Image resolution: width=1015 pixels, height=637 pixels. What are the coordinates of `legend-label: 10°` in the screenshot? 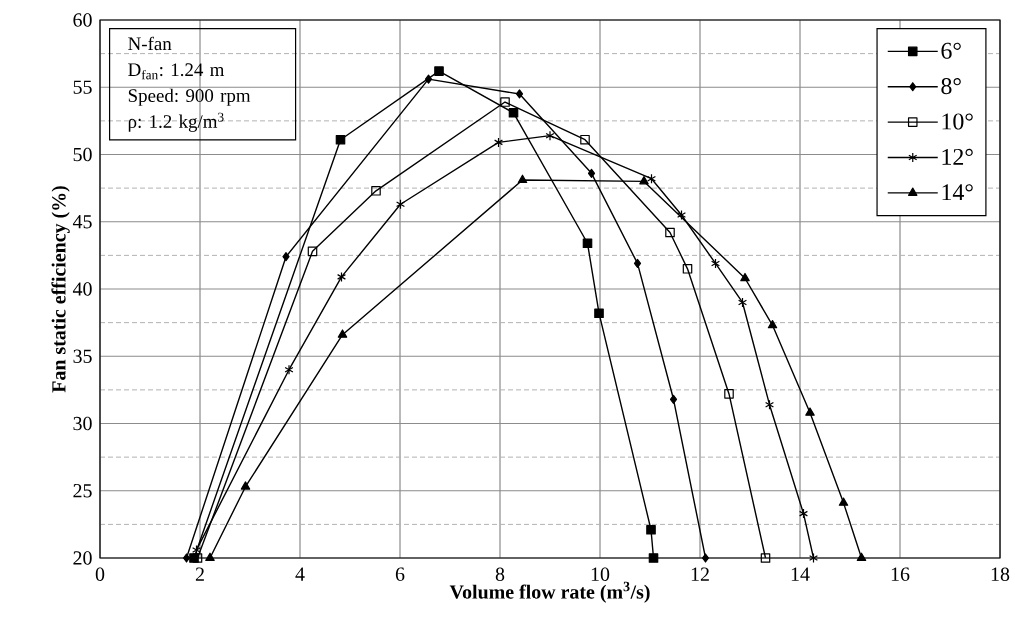 It's located at (957, 121).